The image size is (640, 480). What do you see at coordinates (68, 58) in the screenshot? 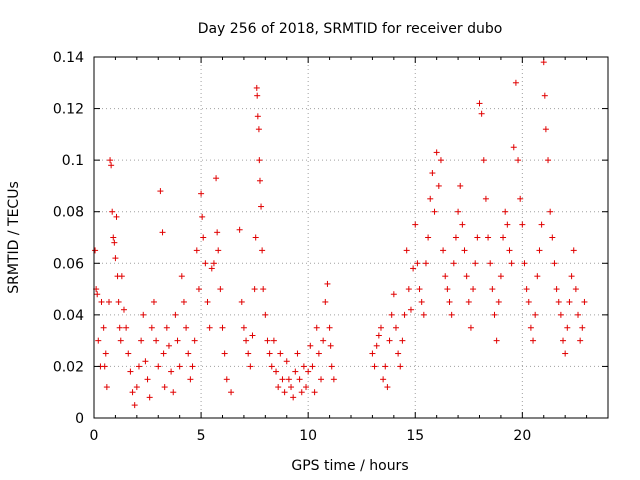
I see `y-tick-label: 0.14` at bounding box center [68, 58].